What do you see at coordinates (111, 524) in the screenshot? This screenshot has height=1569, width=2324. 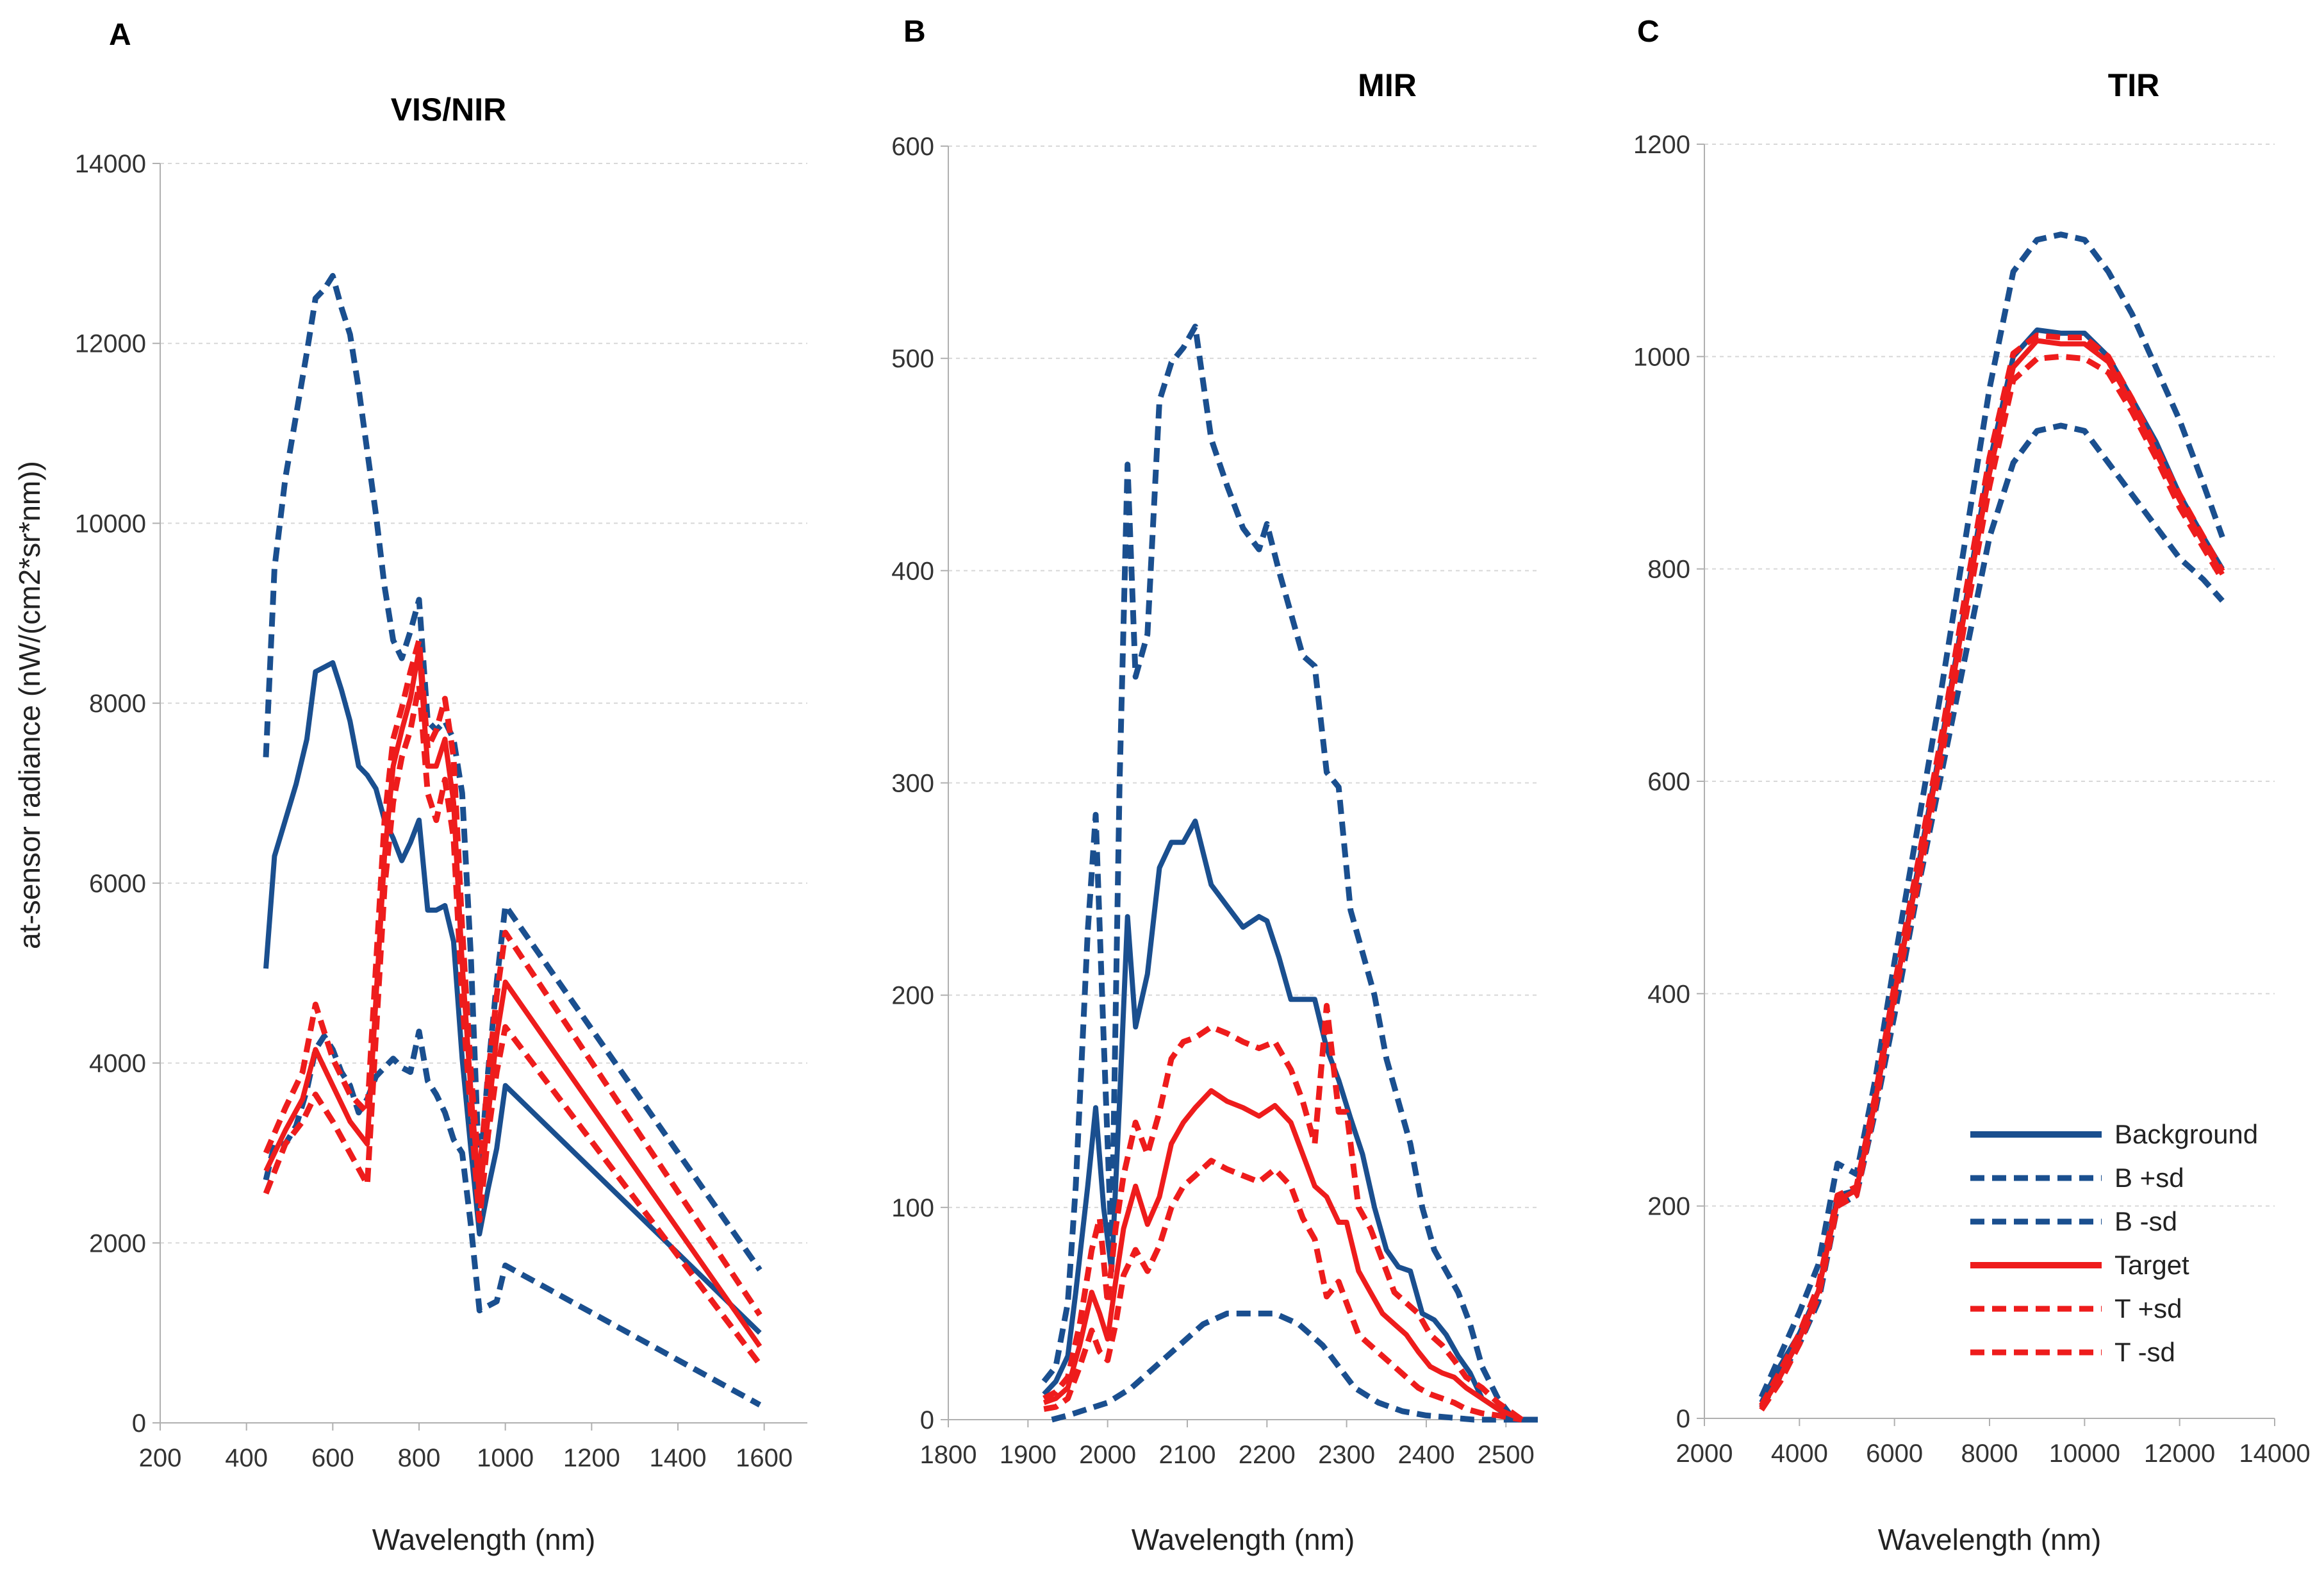 I see `y-tick-label: 10000` at bounding box center [111, 524].